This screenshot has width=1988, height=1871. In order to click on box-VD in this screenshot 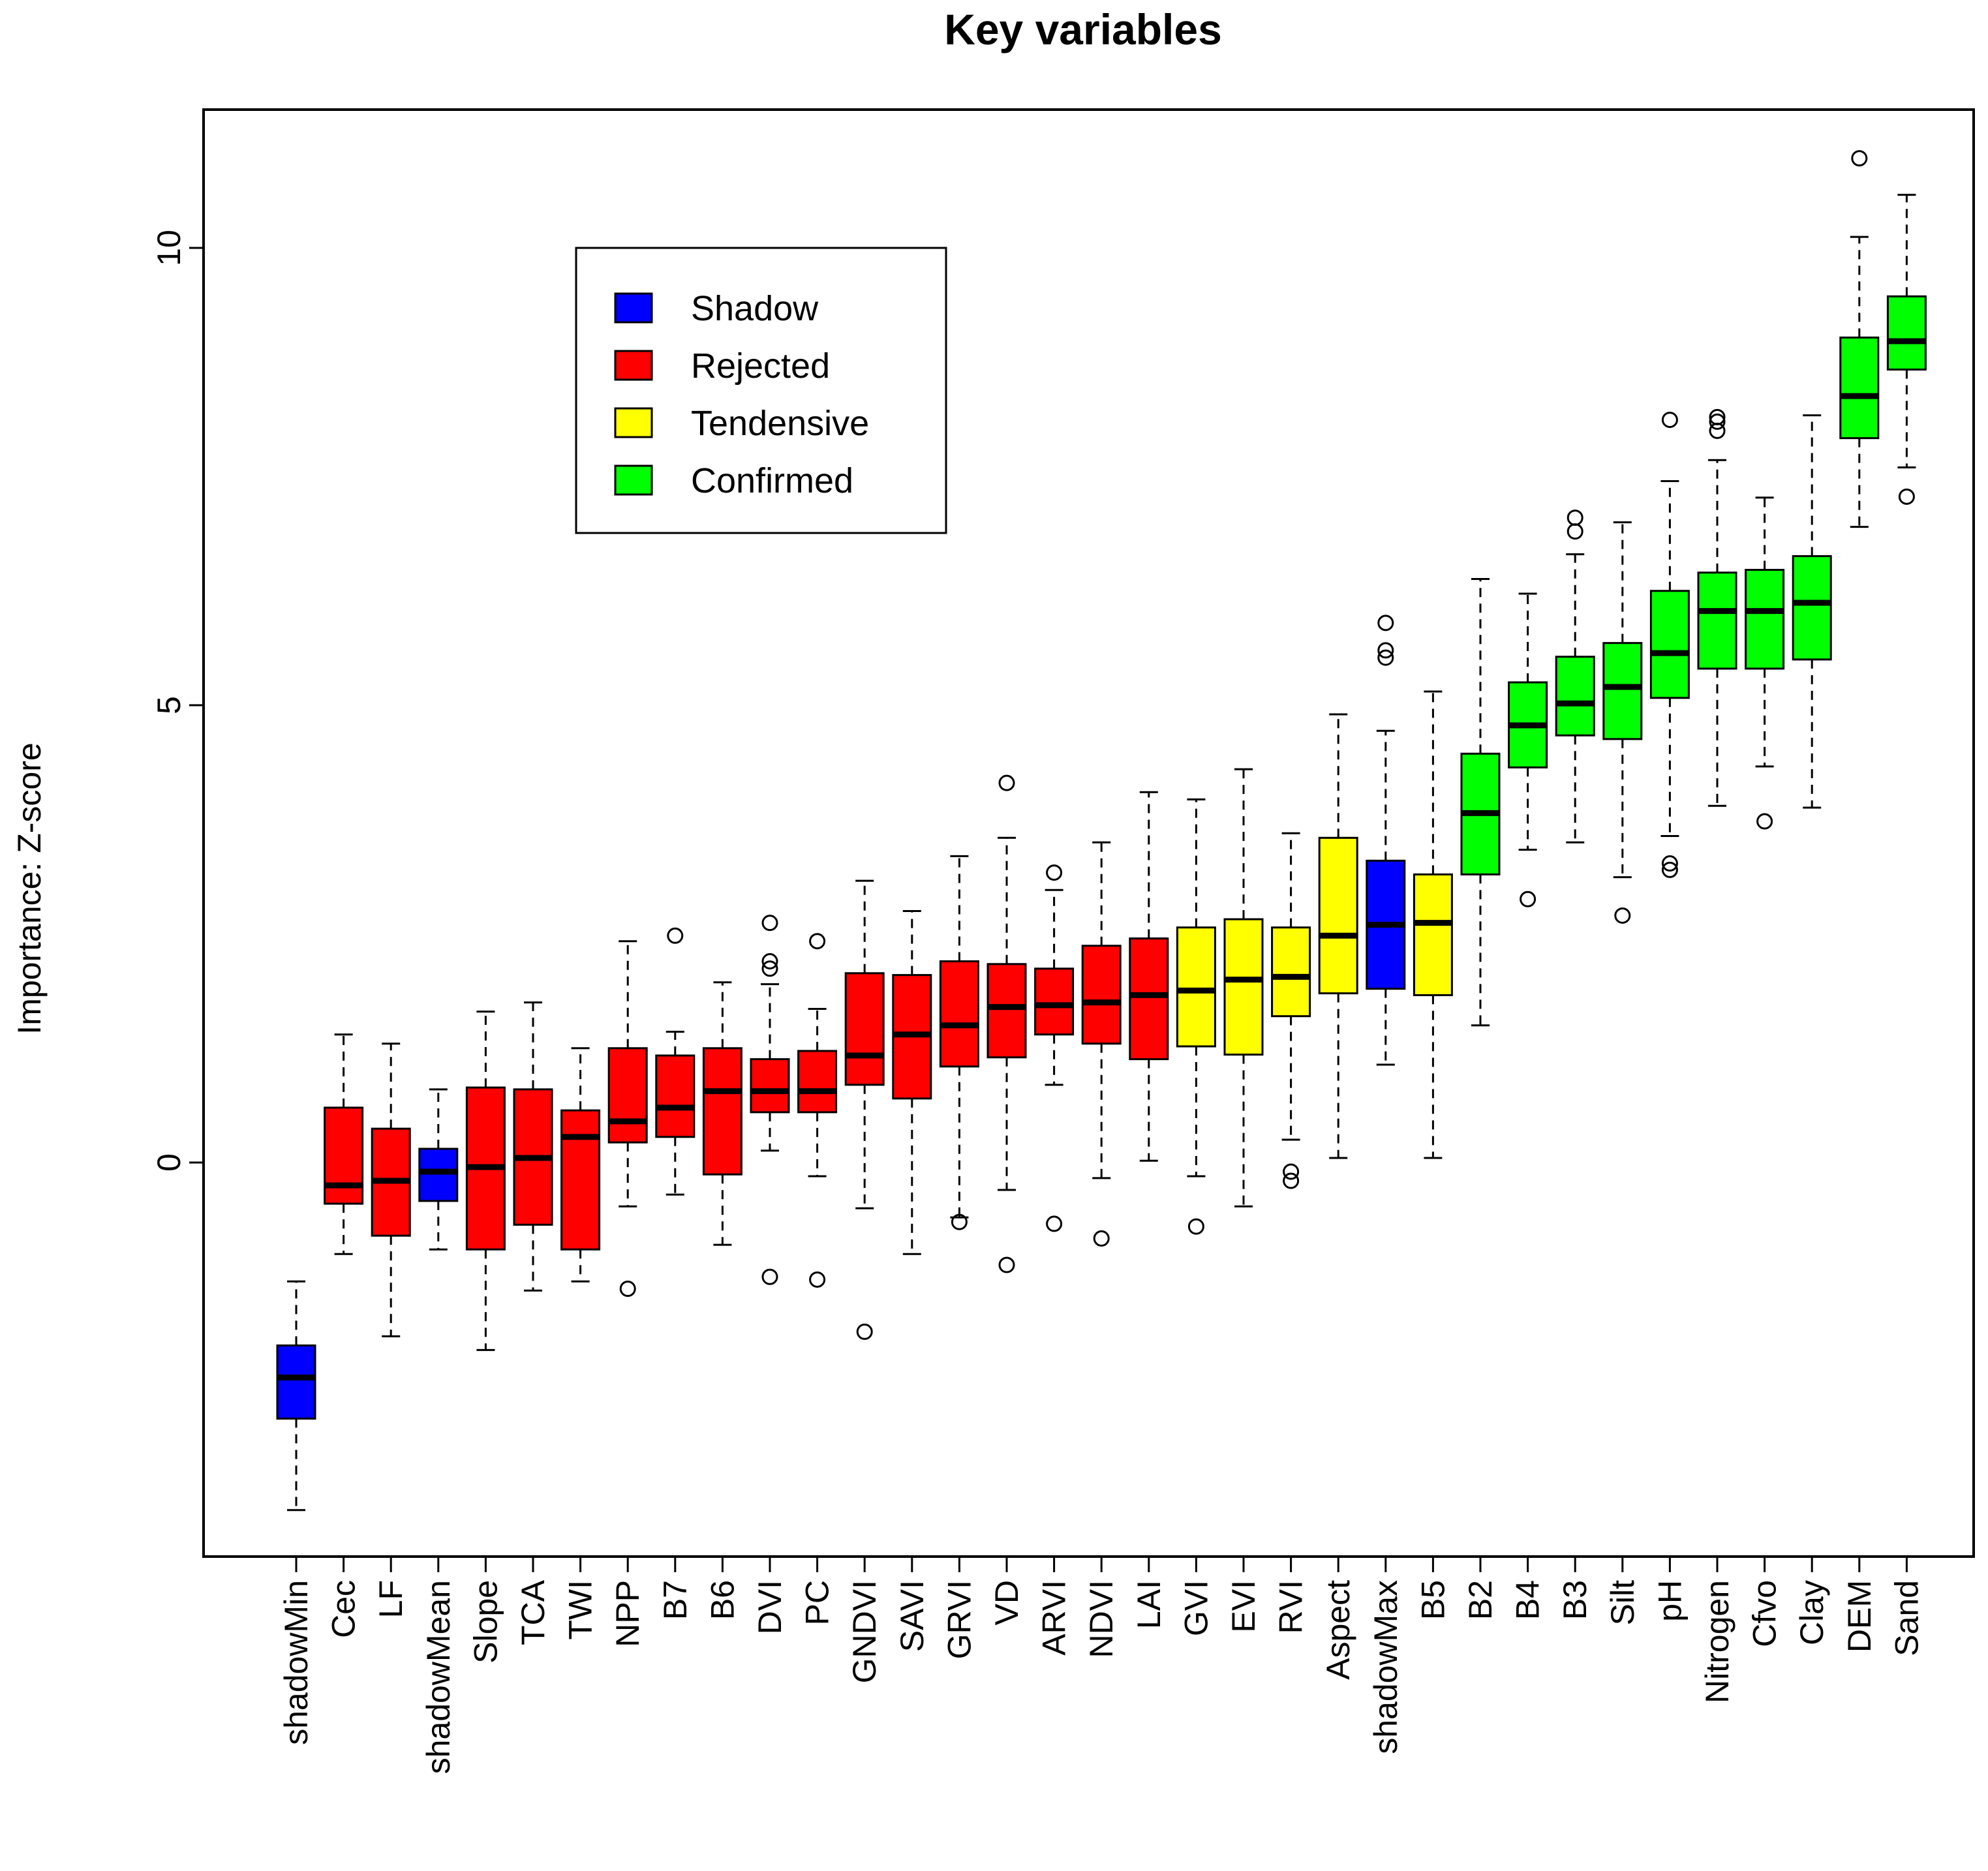, I will do `click(1006, 1023)`.